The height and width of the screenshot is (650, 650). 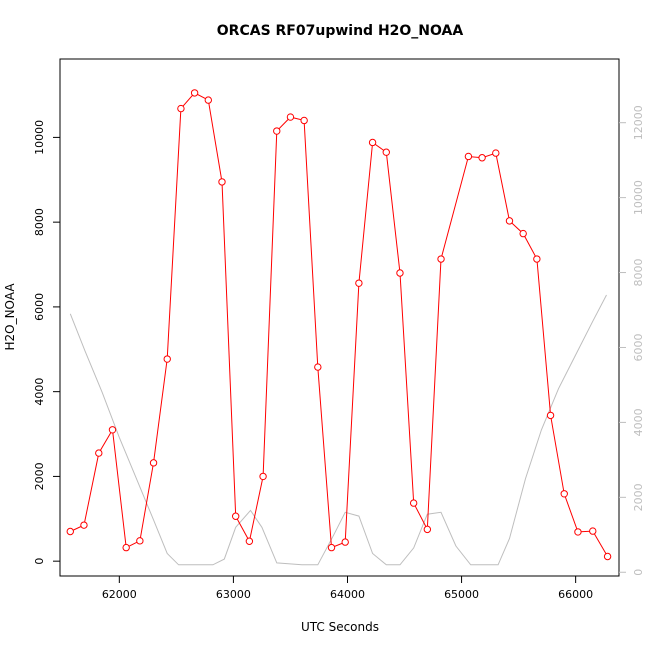 What do you see at coordinates (638, 273) in the screenshot?
I see `y2-tick-label: 8000` at bounding box center [638, 273].